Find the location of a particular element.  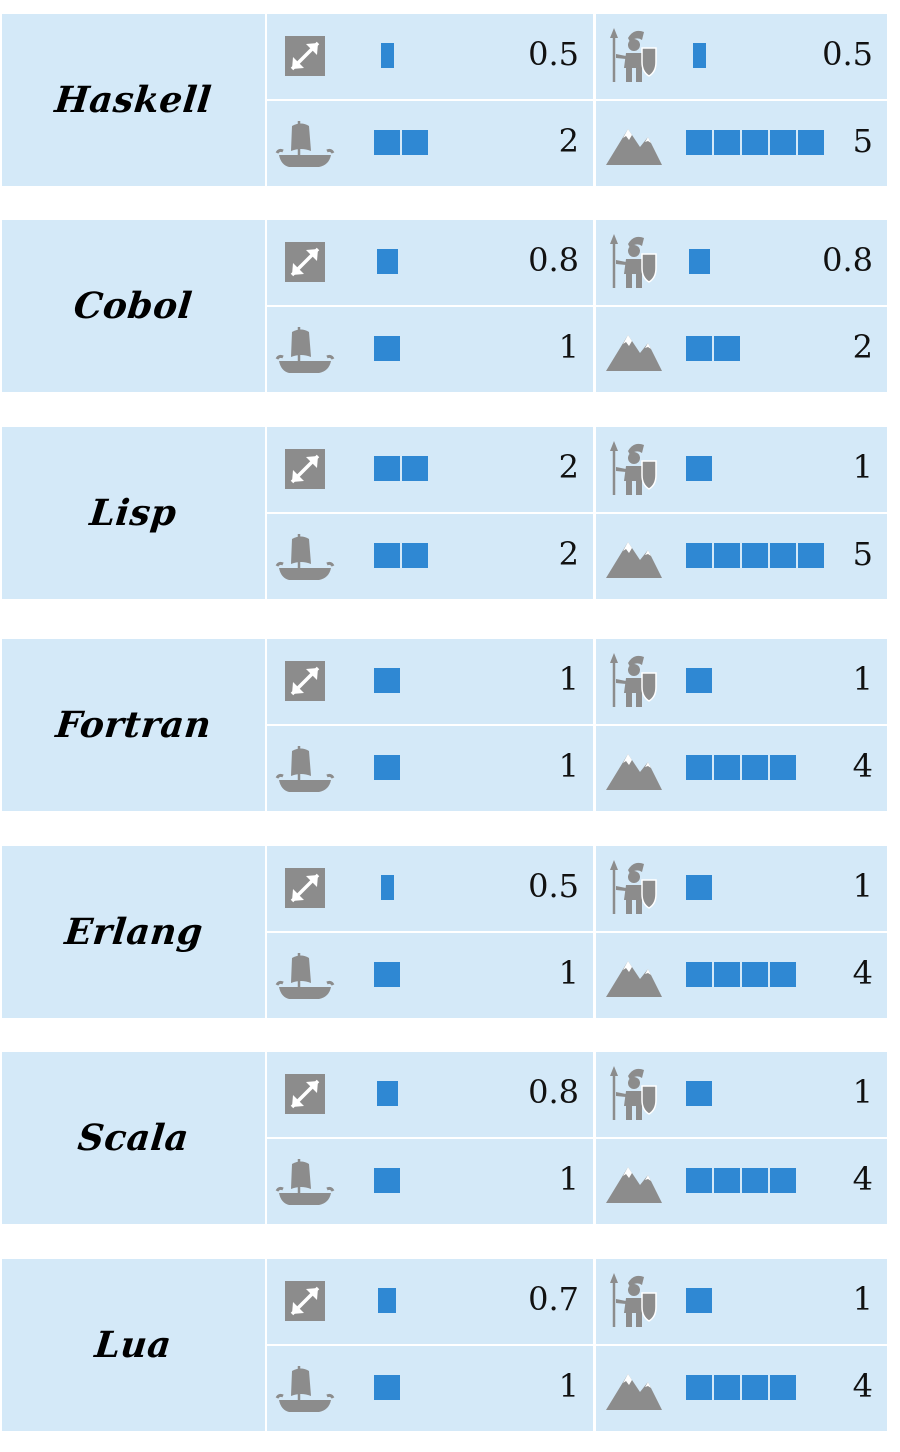

language-block-cobol: Cobol 0.8 0.8 1 2 is located at coordinates (444, 306).